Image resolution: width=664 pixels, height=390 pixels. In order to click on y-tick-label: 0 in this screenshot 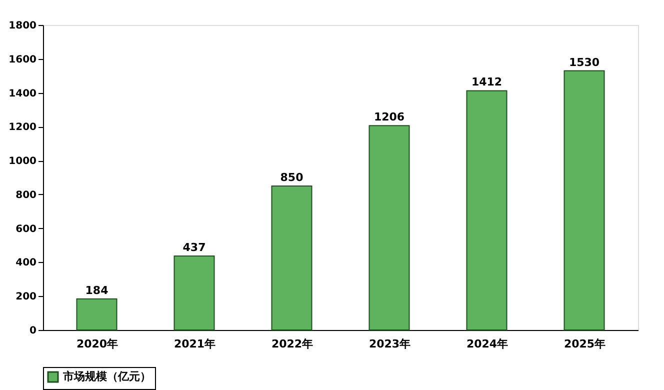, I will do `click(33, 331)`.